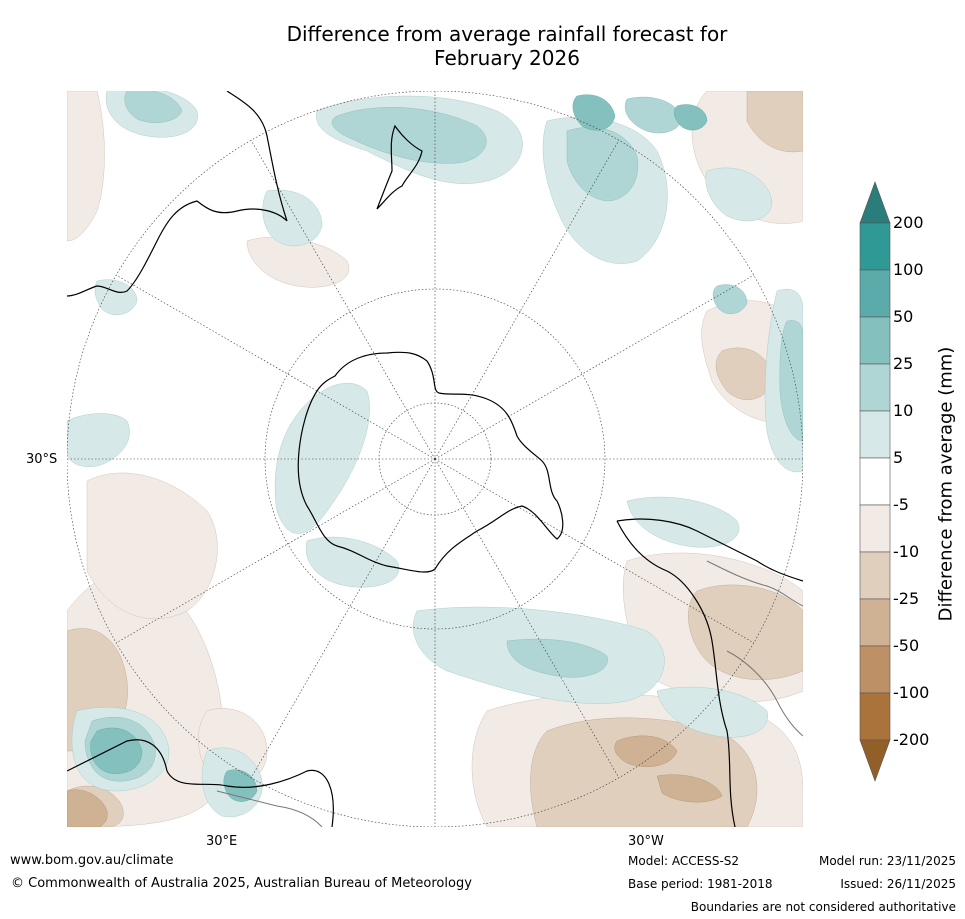 Image resolution: width=965 pixels, height=919 pixels. I want to click on lon-label-30w: 30°W, so click(646, 841).